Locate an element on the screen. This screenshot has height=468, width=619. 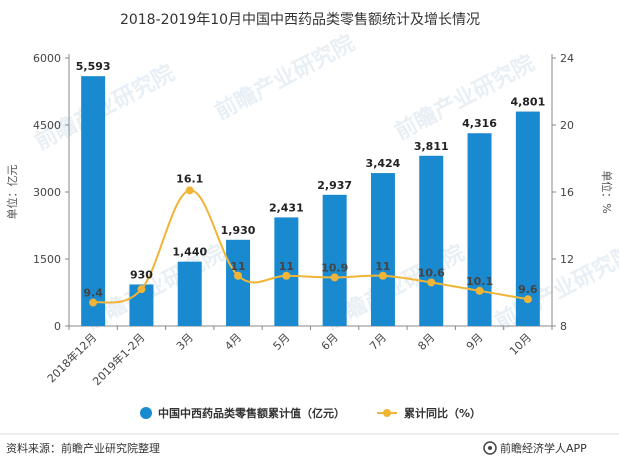
x-tick-label: 6月 is located at coordinates (330, 342).